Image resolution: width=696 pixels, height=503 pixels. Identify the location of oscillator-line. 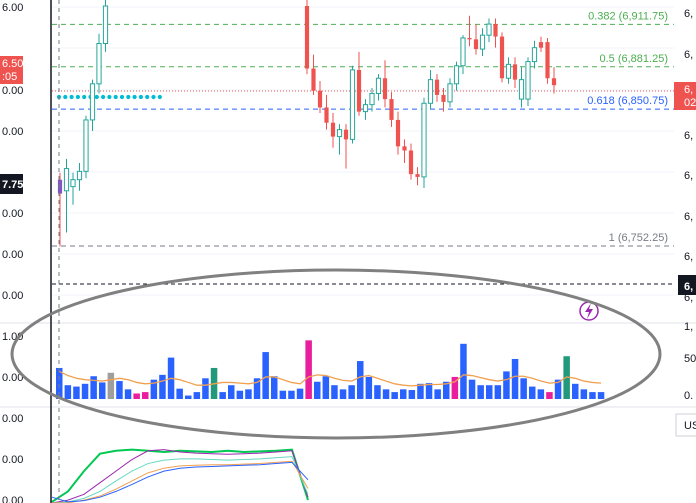
(180, 475).